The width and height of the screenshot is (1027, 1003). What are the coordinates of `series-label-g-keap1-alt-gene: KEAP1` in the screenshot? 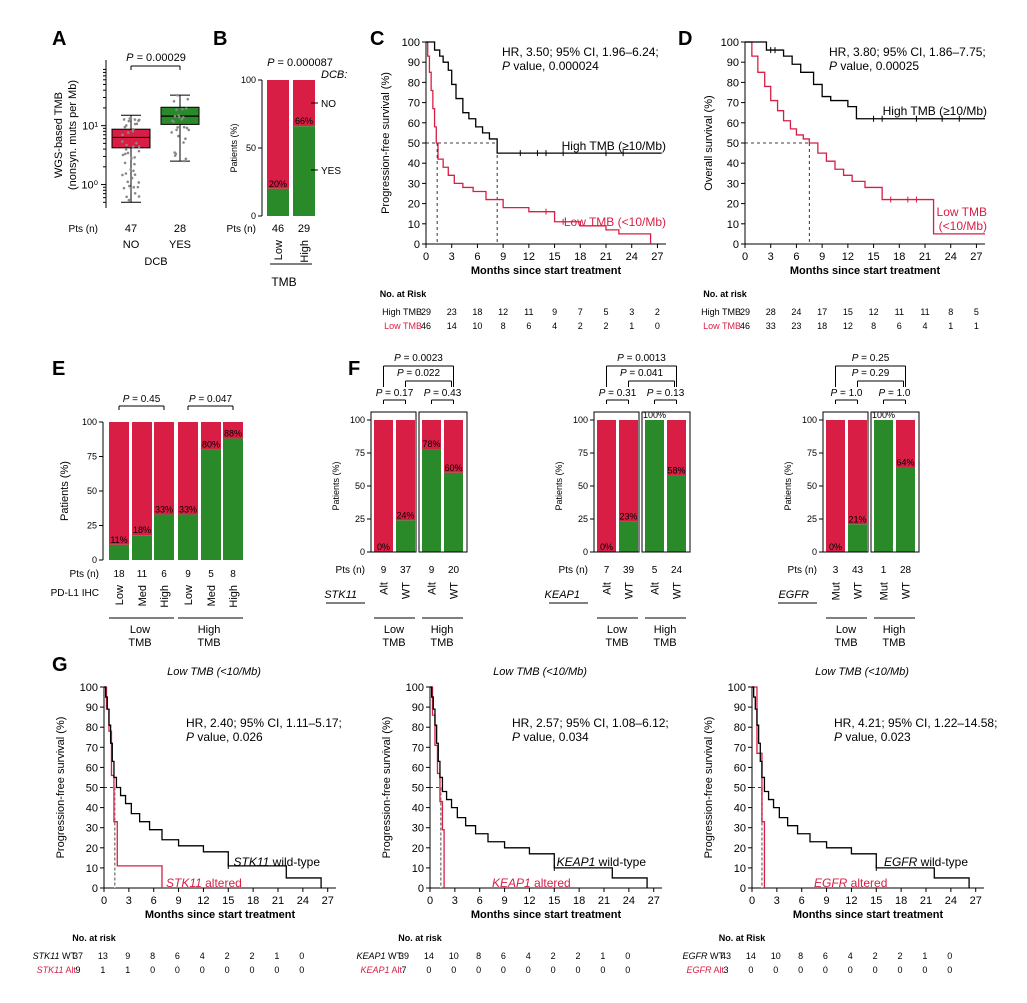 It's located at (511, 883).